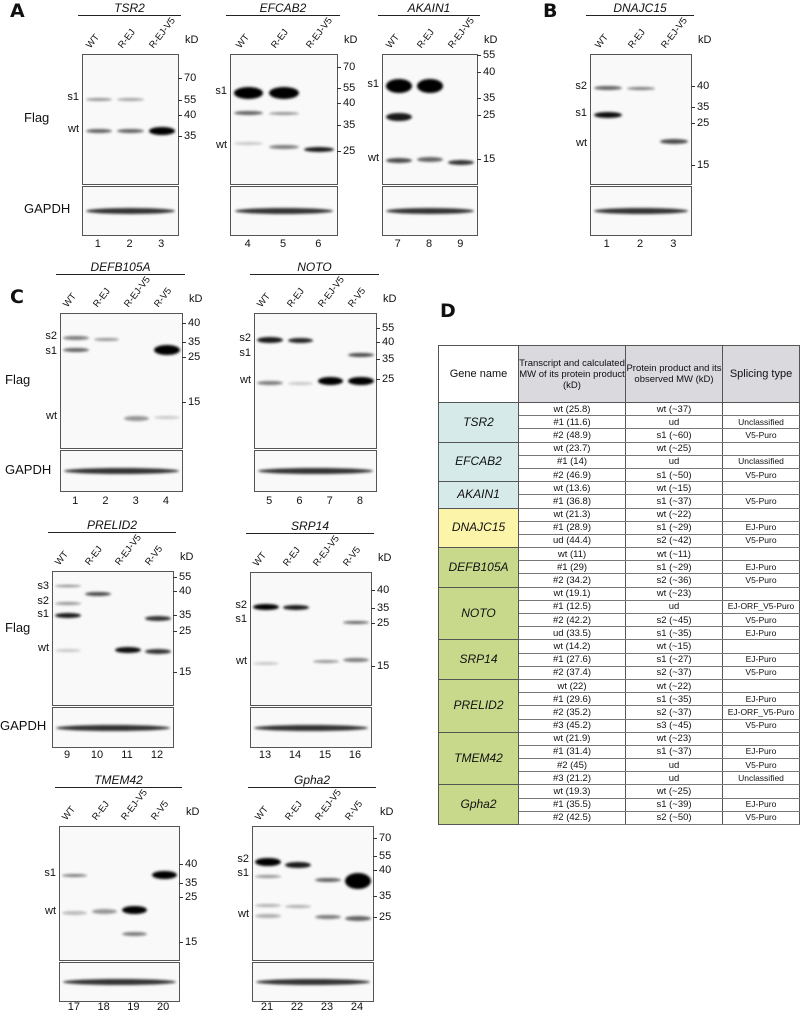 The width and height of the screenshot is (811, 1015). Describe the element at coordinates (478, 528) in the screenshot. I see `gene-name-cell: DNAJC15` at that location.